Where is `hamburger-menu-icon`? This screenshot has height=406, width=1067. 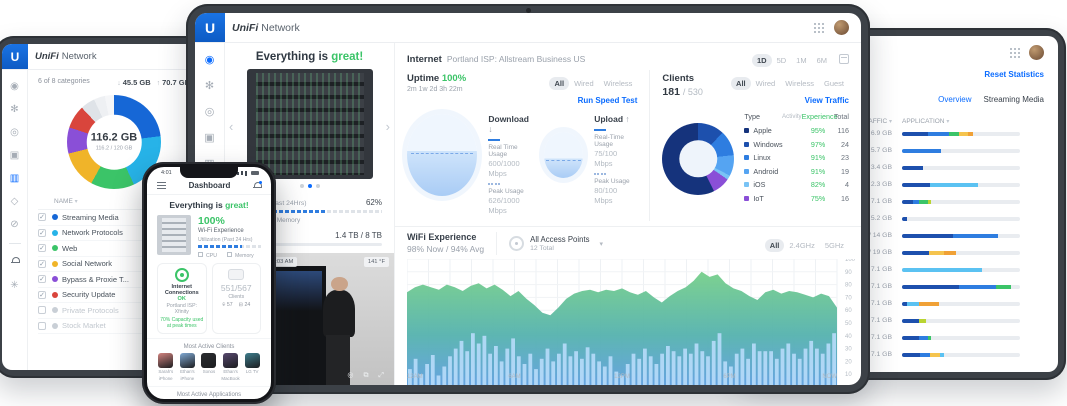
hamburger-menu-icon is located at coordinates (161, 185).